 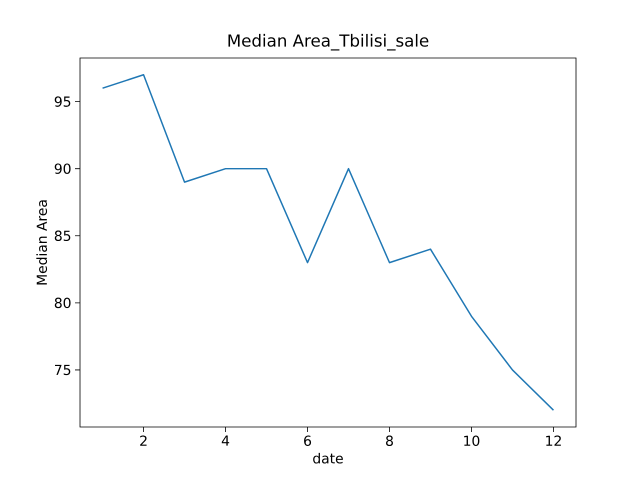 What do you see at coordinates (308, 441) in the screenshot?
I see `x-tick-label: 6` at bounding box center [308, 441].